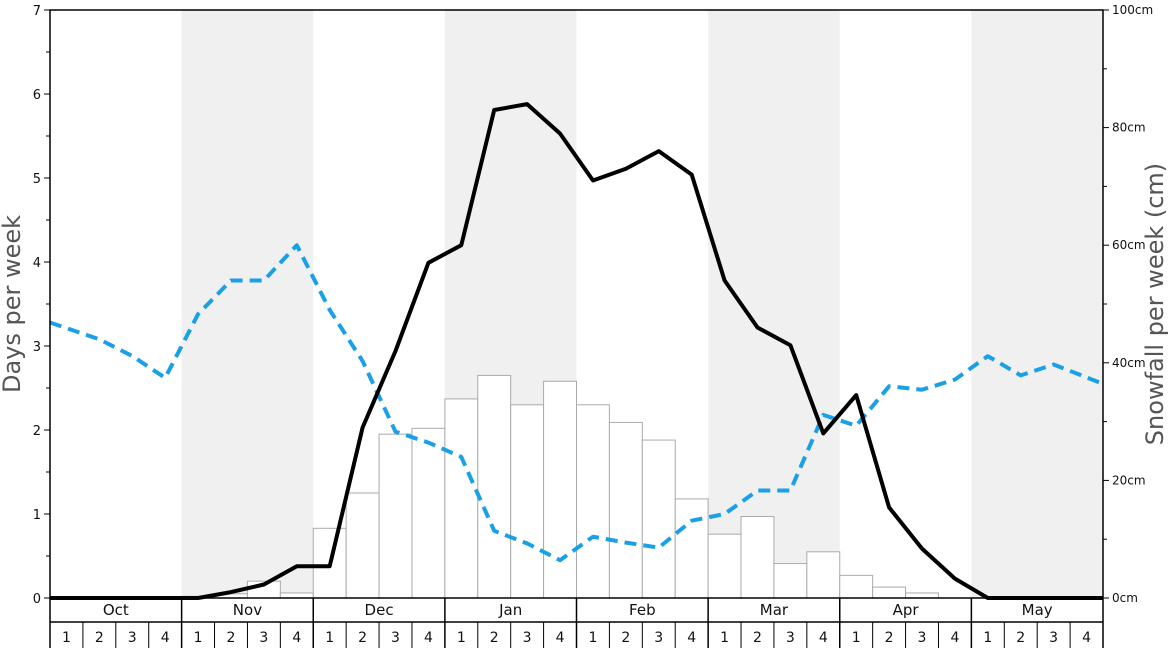 Image resolution: width=1168 pixels, height=653 pixels. I want to click on month-label-mar: Mar, so click(774, 610).